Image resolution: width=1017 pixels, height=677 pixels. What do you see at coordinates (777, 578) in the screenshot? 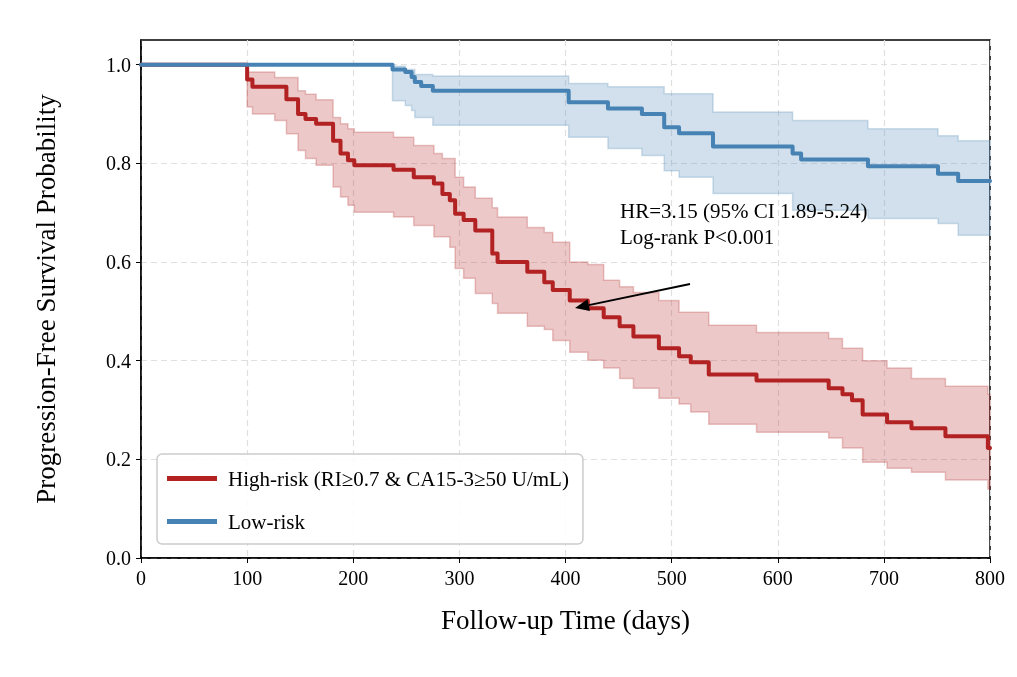
I see `x-tick-label: 600` at bounding box center [777, 578].